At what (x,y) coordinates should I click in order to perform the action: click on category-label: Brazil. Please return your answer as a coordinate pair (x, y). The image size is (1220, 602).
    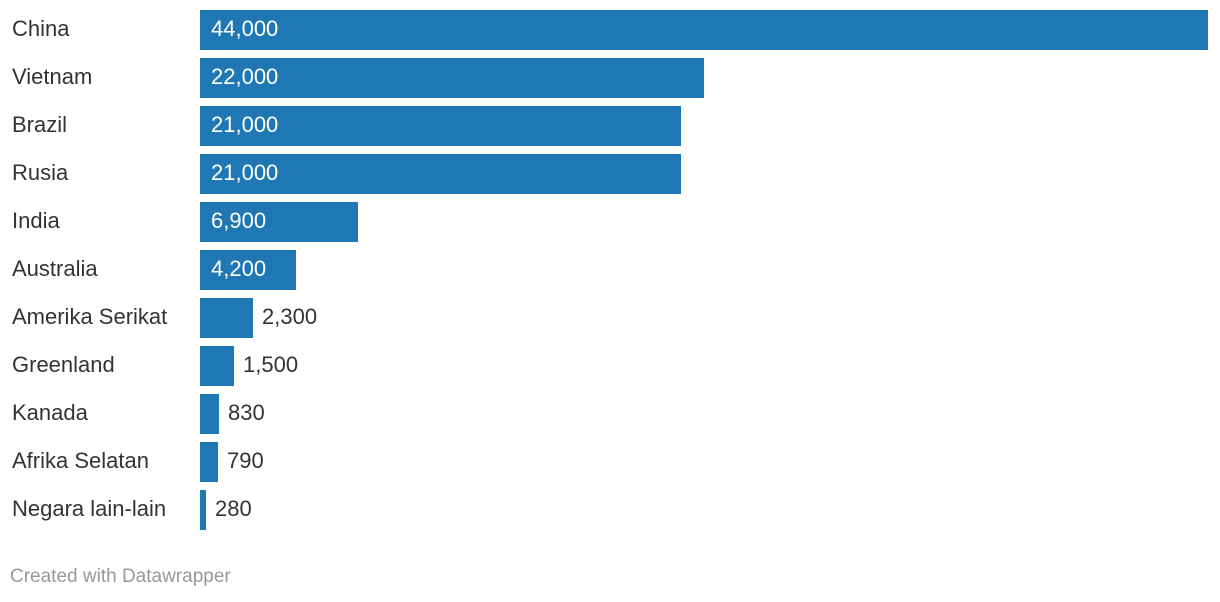
    Looking at the image, I should click on (40, 124).